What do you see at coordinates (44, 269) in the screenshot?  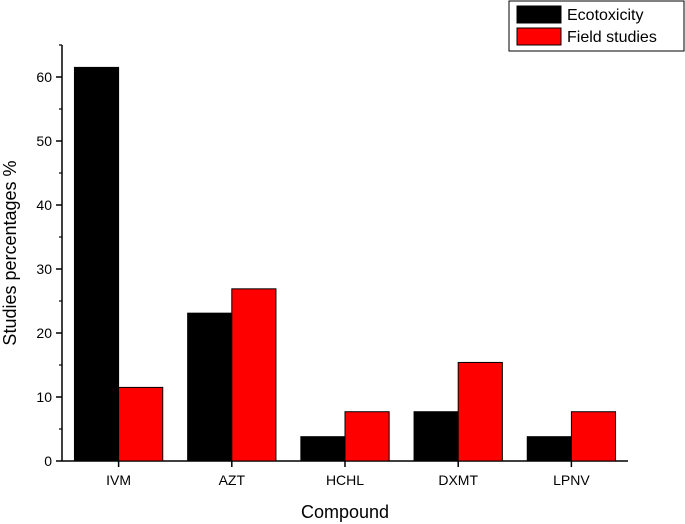 I see `y-tick-label: 30` at bounding box center [44, 269].